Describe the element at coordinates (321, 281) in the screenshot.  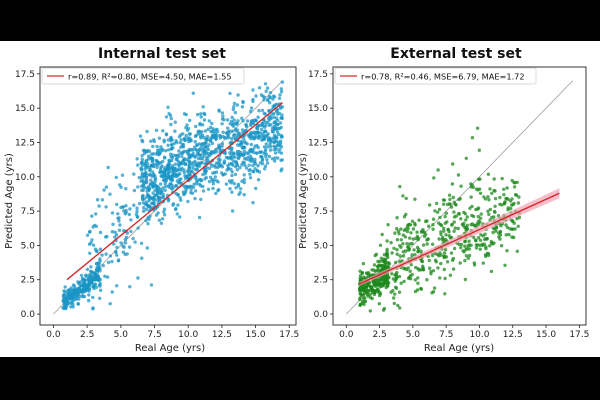
I see `y-tick-label: 2.5` at that location.